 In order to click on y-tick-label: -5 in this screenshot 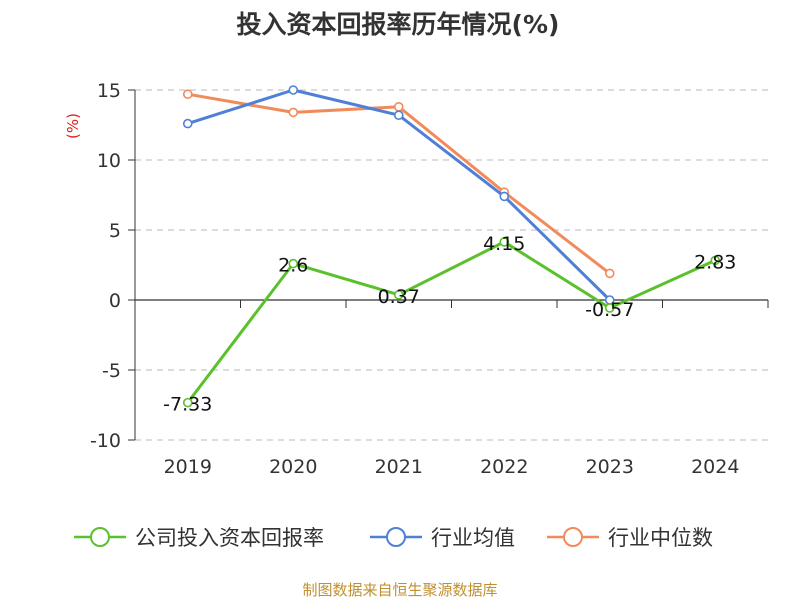, I will do `click(111, 371)`.